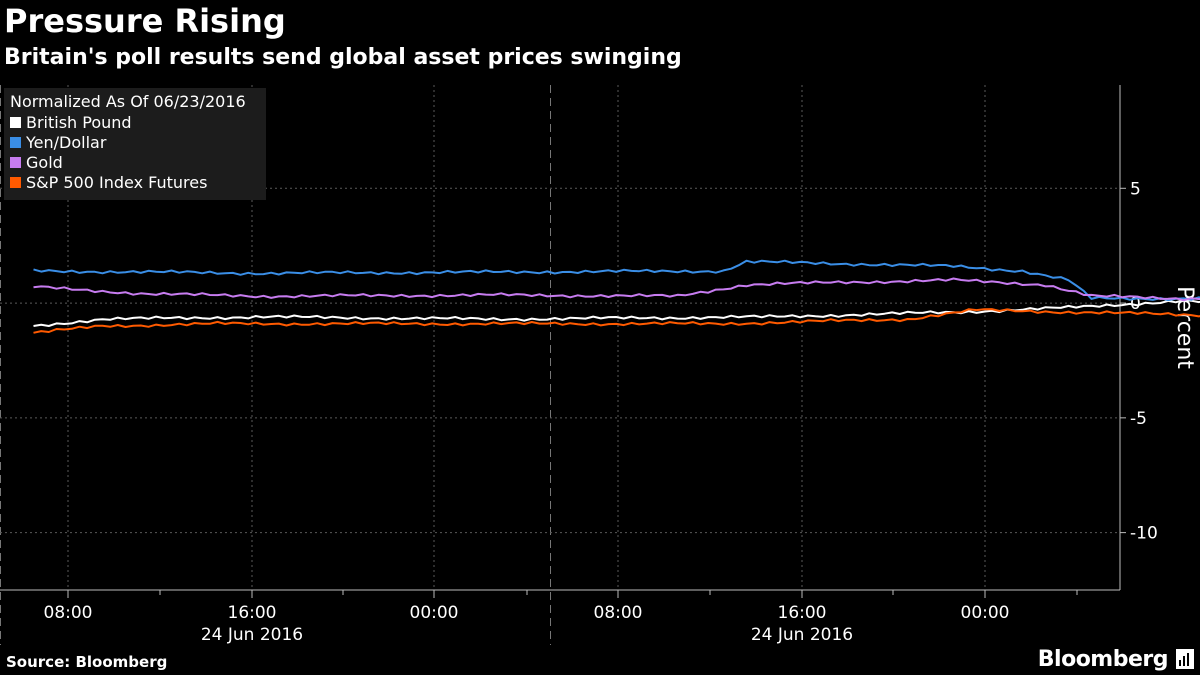 This screenshot has height=675, width=1200. Describe the element at coordinates (616, 289) in the screenshot. I see `series-line-gold` at that location.